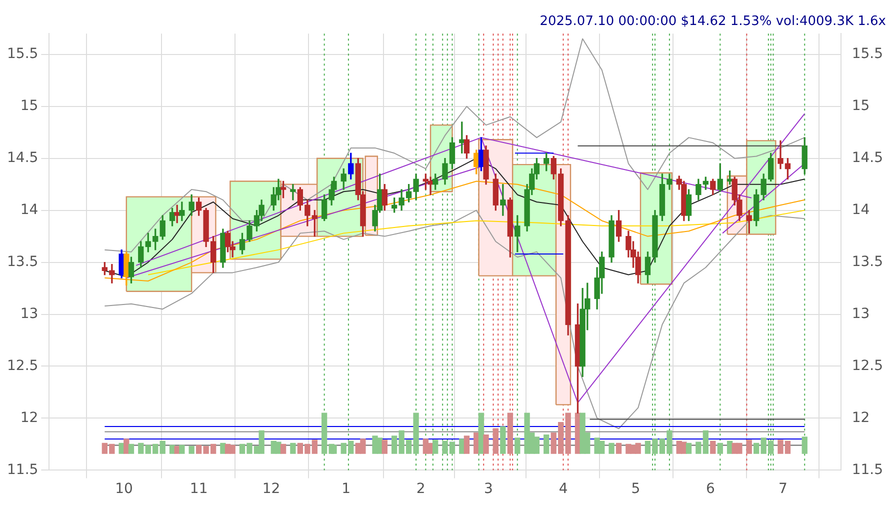 The height and width of the screenshot is (505, 890). What do you see at coordinates (711, 489) in the screenshot?
I see `x-tick-label: 6` at bounding box center [711, 489].